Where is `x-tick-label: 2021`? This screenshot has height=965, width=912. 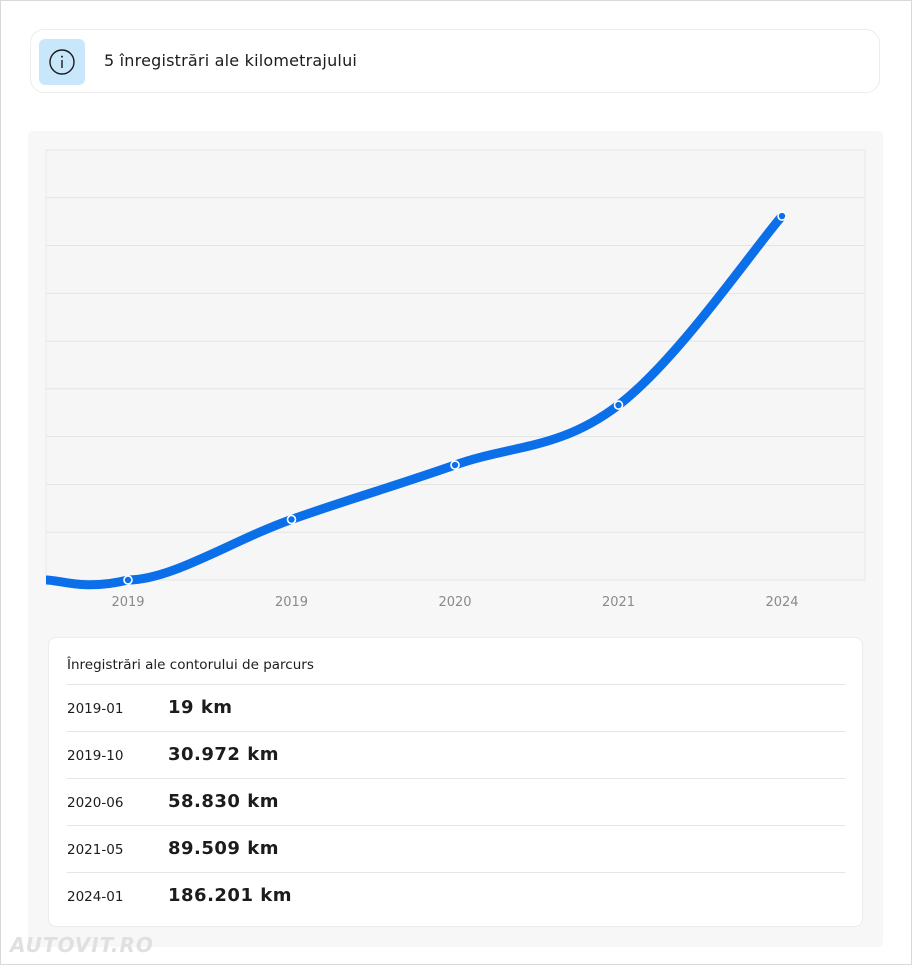 x-tick-label: 2021 is located at coordinates (618, 602).